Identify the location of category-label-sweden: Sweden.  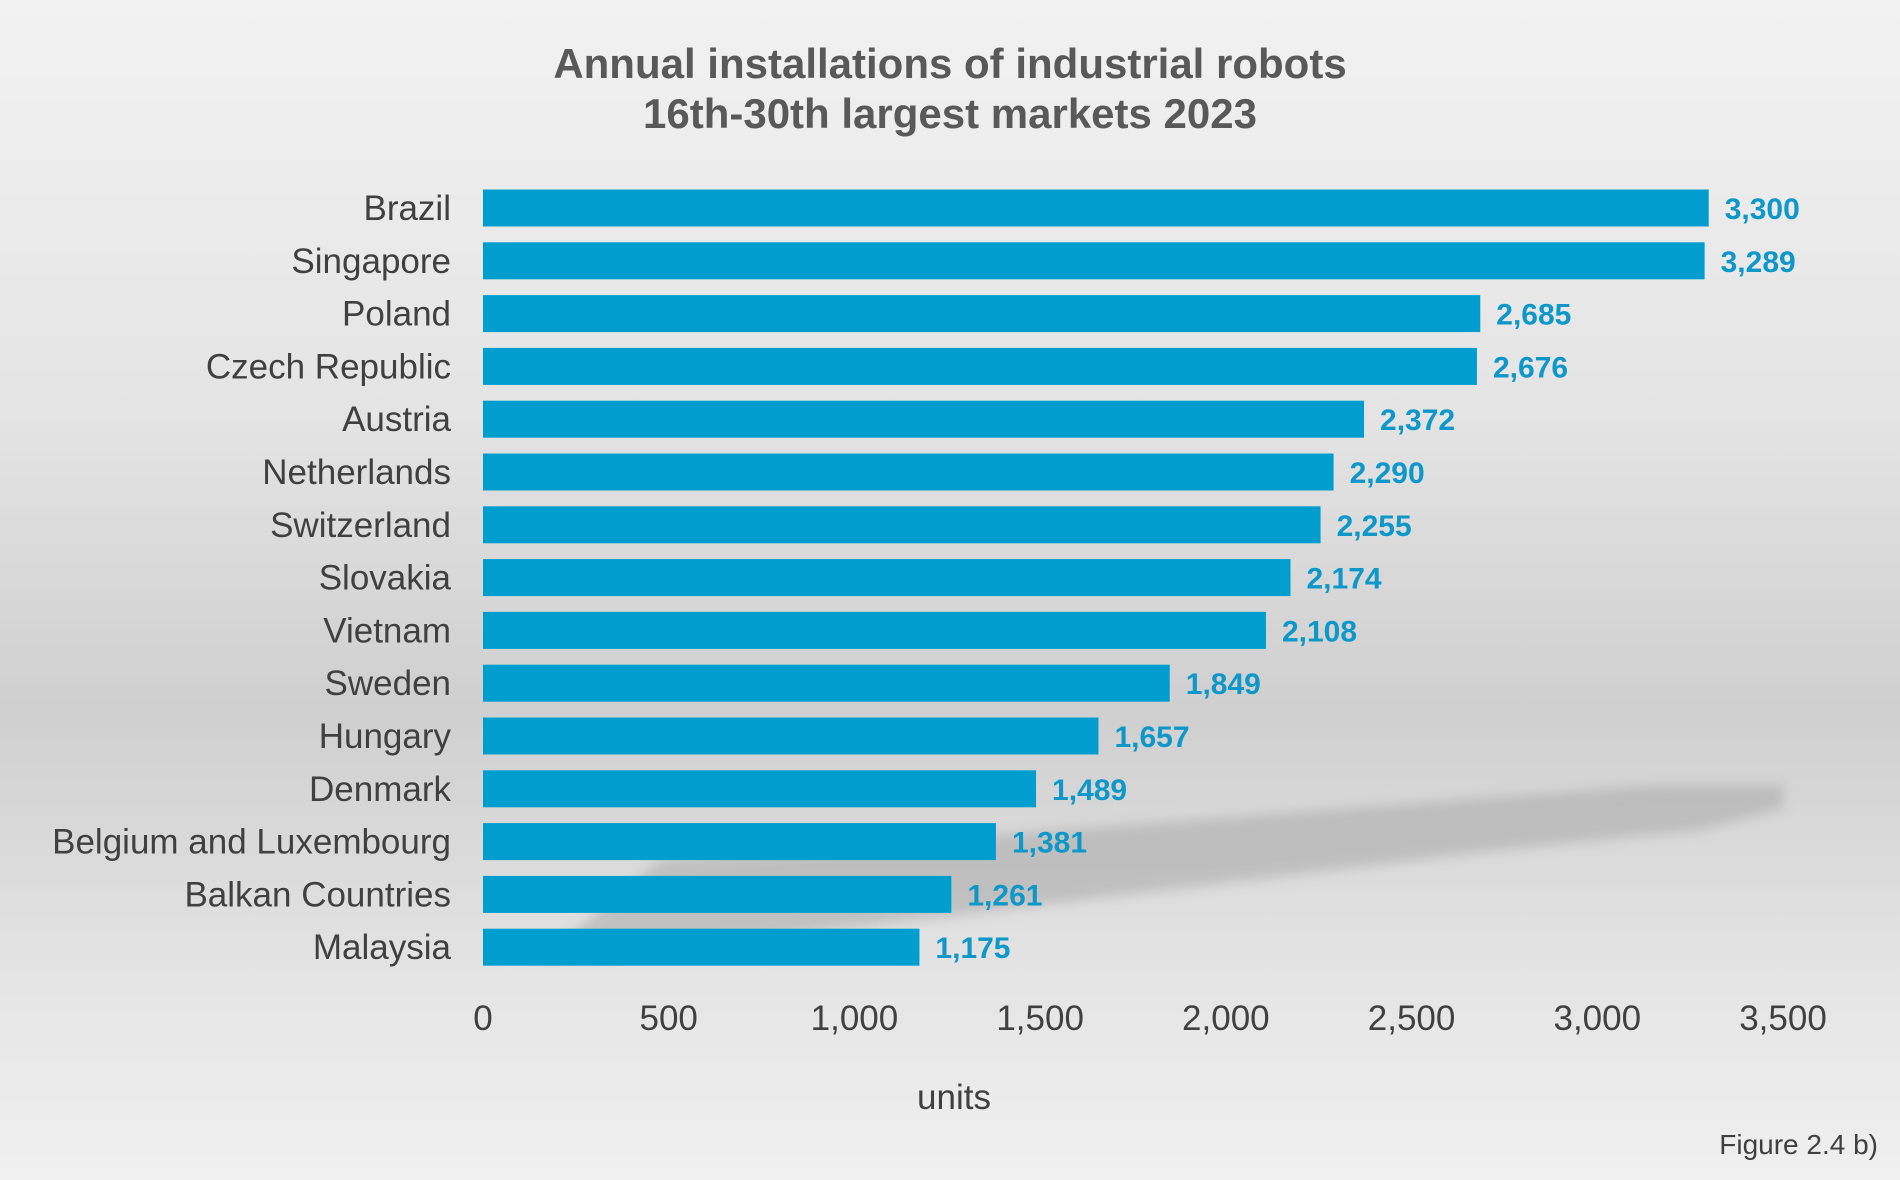
(388, 683).